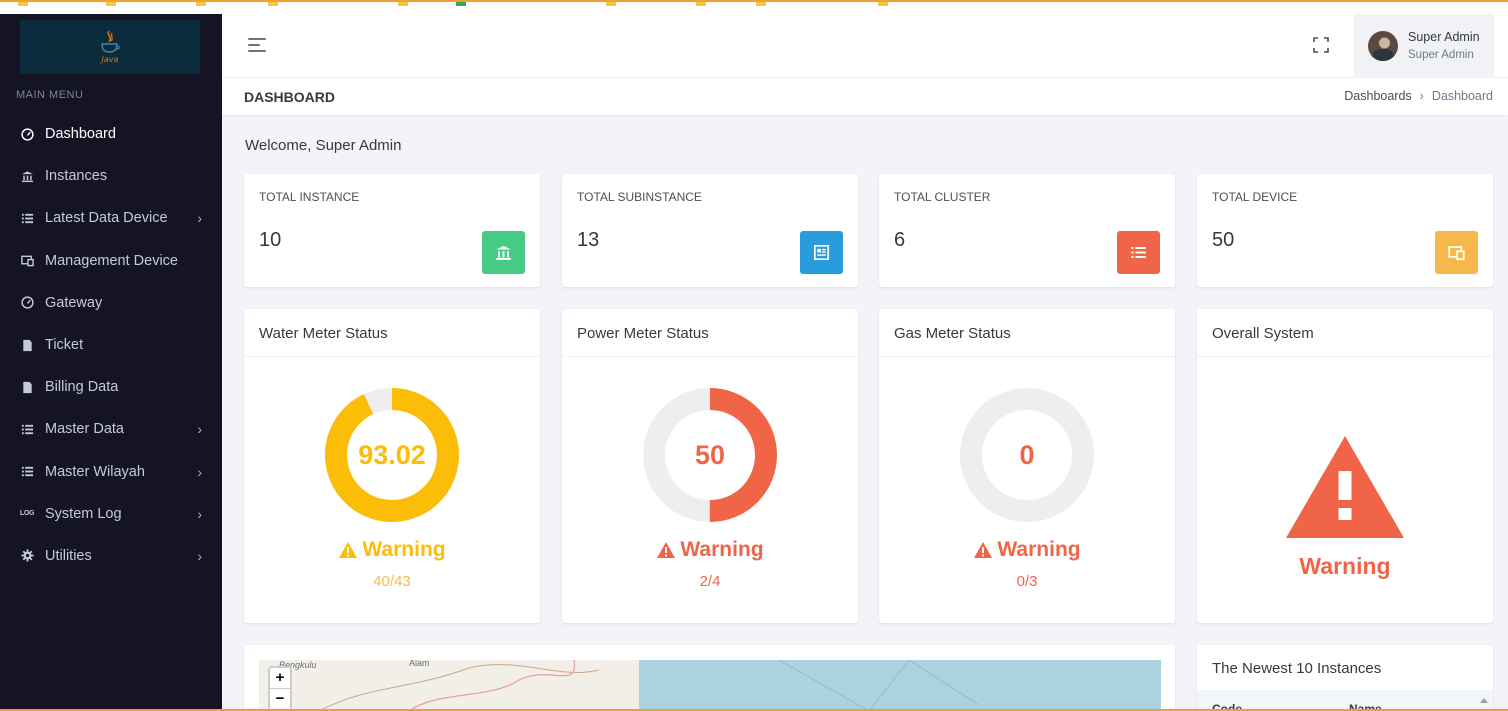  What do you see at coordinates (1462, 96) in the screenshot?
I see `breadcrumb-current: Dashboard` at bounding box center [1462, 96].